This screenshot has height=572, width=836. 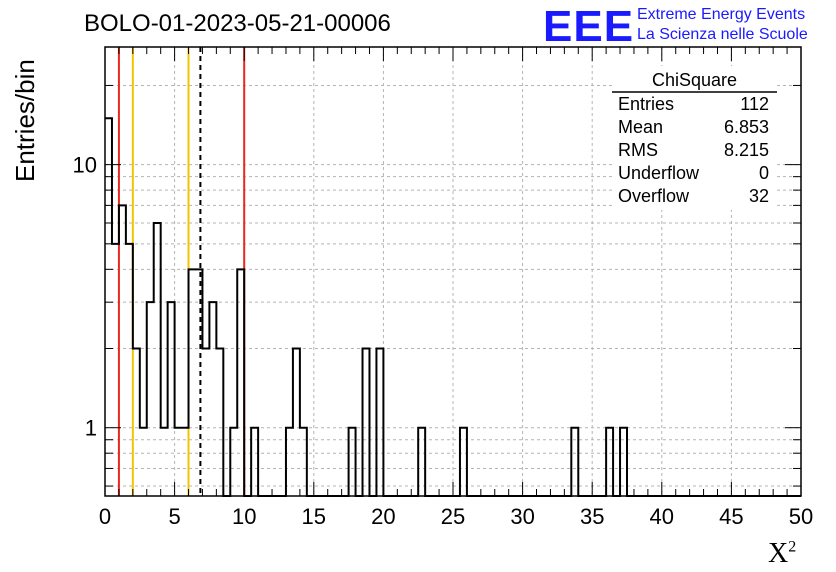 What do you see at coordinates (589, 26) in the screenshot?
I see `eee-logo: EEE` at bounding box center [589, 26].